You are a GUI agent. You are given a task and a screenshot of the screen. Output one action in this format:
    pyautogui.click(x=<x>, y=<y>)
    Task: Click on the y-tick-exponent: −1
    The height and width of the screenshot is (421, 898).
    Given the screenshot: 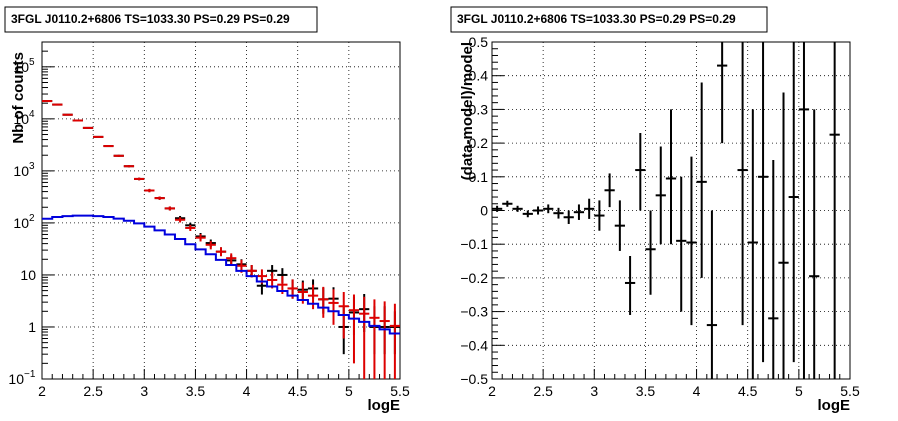 What is the action you would take?
    pyautogui.click(x=30, y=374)
    